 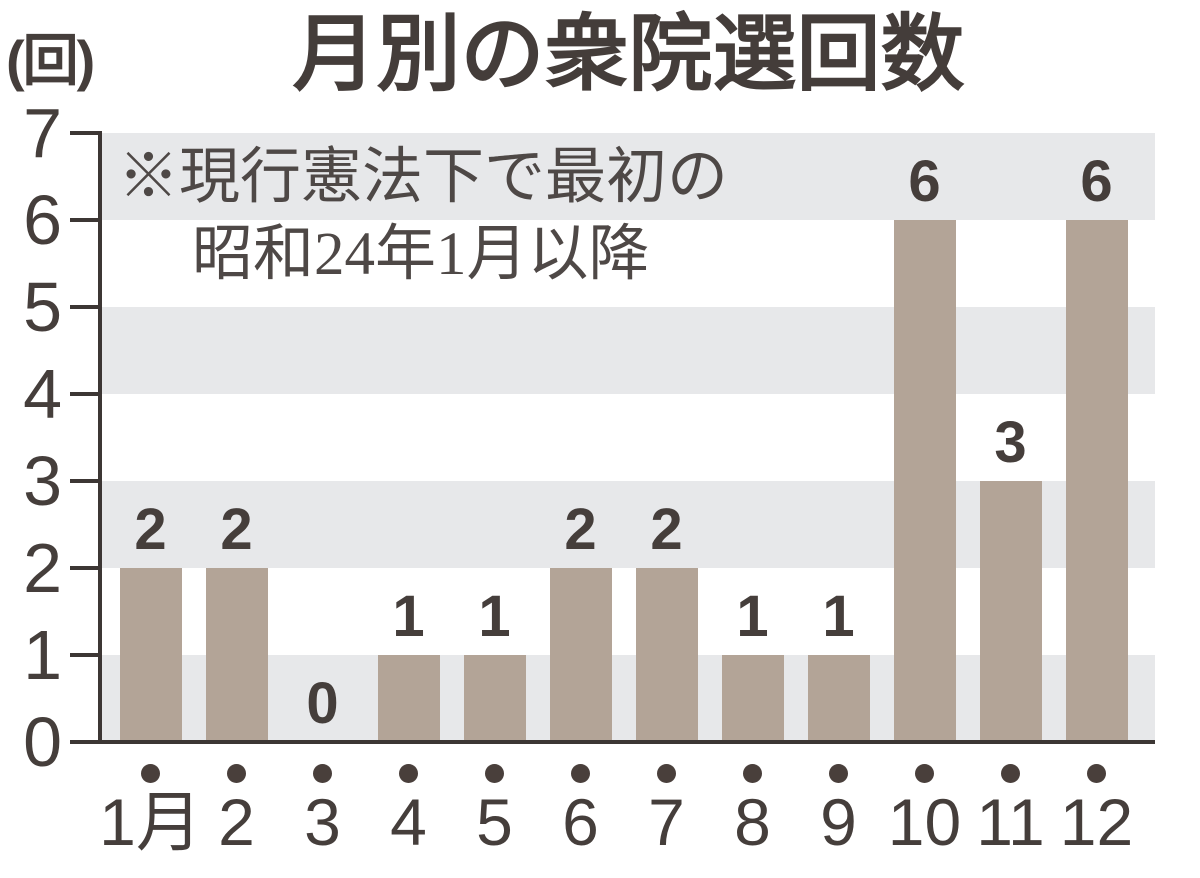 I want to click on y-axis-line, so click(x=100, y=438).